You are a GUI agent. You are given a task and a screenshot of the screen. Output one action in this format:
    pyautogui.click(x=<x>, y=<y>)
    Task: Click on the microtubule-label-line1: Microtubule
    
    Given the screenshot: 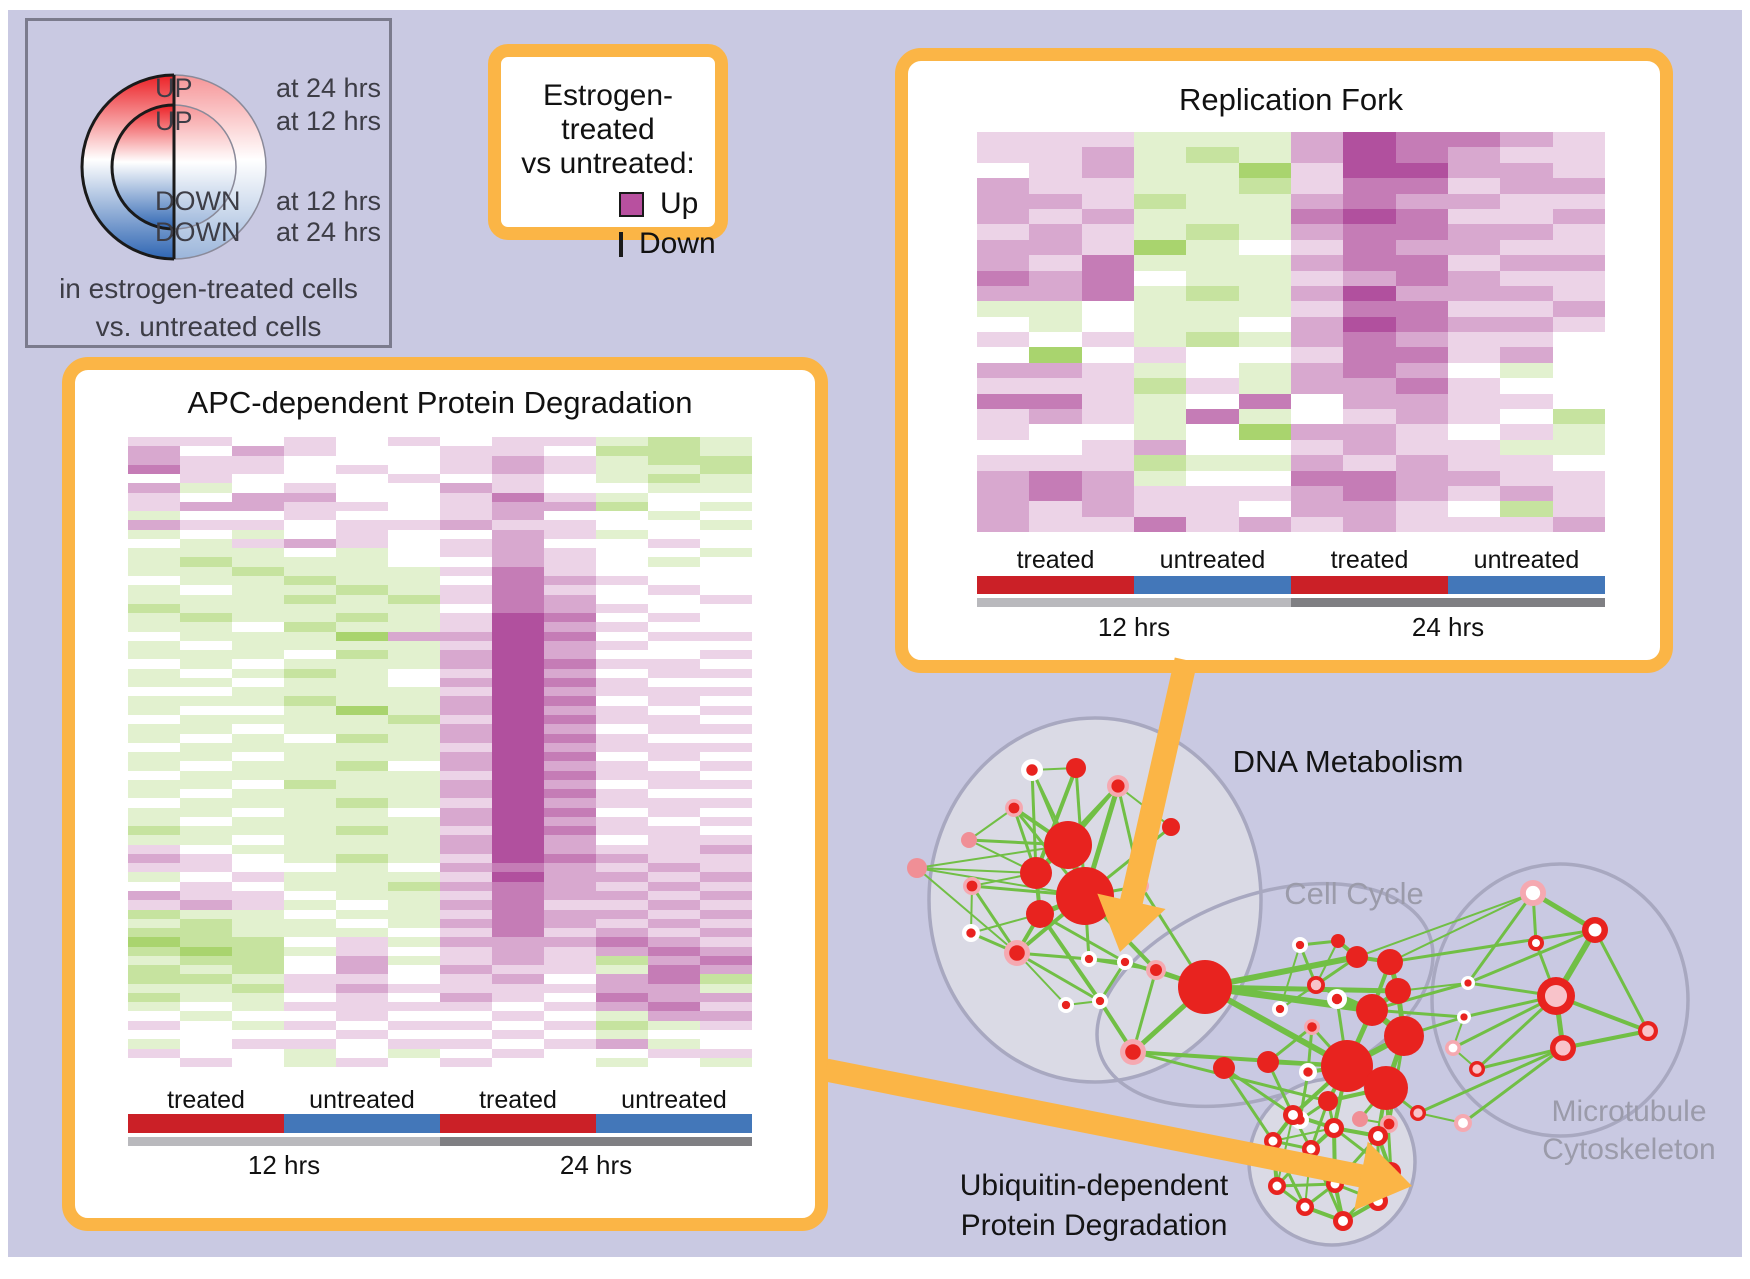 What is the action you would take?
    pyautogui.click(x=1629, y=1111)
    